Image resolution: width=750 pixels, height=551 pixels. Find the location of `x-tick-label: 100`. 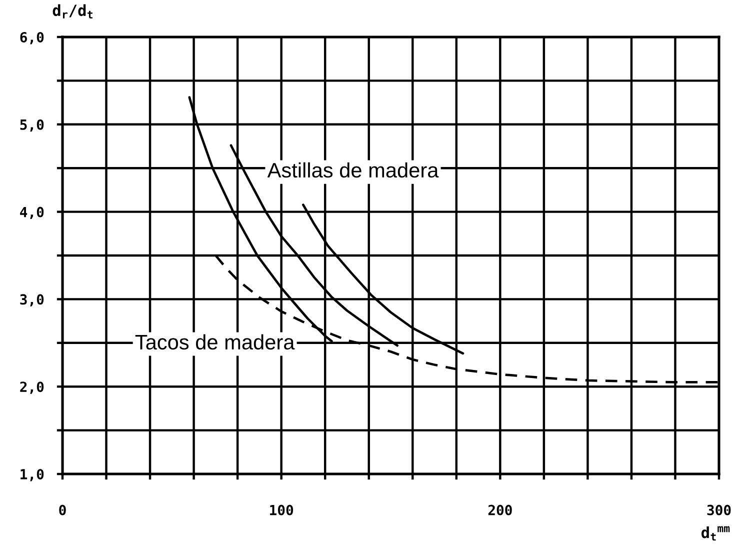

x-tick-label: 100 is located at coordinates (282, 510).